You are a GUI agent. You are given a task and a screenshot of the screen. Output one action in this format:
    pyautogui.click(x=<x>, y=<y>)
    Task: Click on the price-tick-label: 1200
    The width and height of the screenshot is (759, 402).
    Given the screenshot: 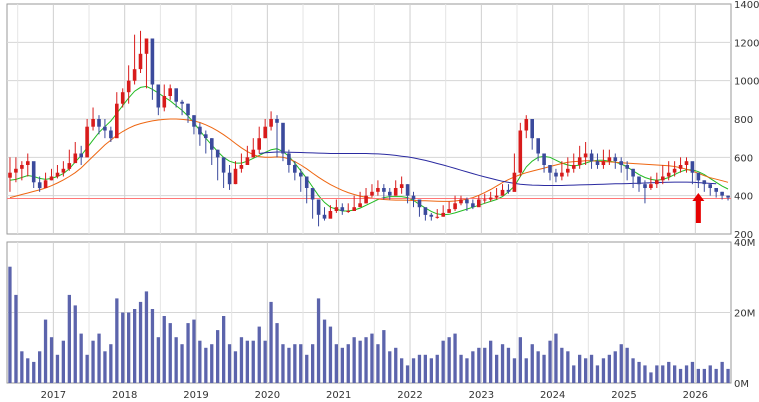 What is the action you would take?
    pyautogui.click(x=746, y=43)
    